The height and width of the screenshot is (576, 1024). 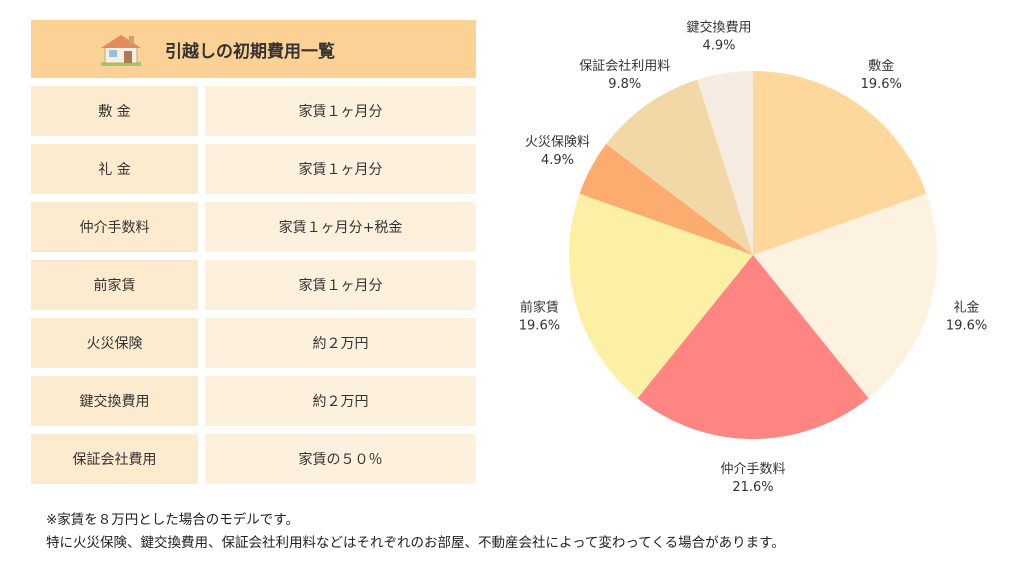 What do you see at coordinates (557, 142) in the screenshot?
I see `slice-label: 火災保険料` at bounding box center [557, 142].